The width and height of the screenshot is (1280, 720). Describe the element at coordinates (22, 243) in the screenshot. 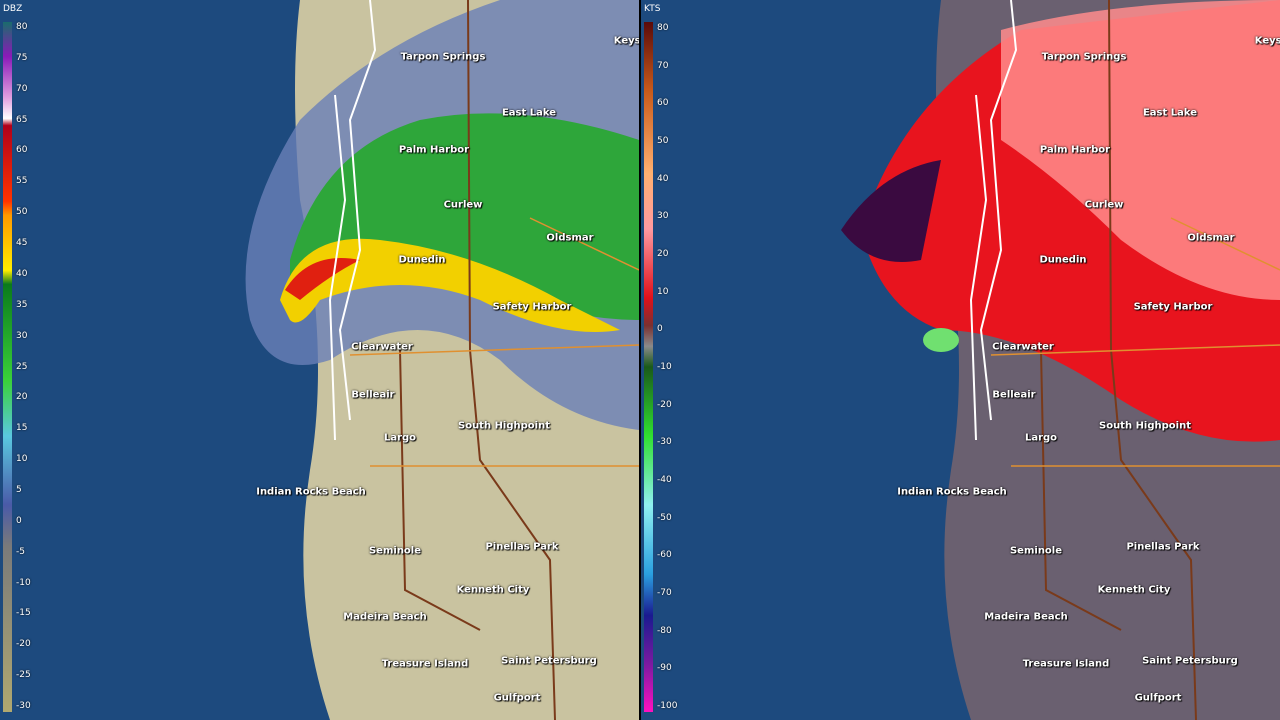

I see `scale-label: 45` at that location.